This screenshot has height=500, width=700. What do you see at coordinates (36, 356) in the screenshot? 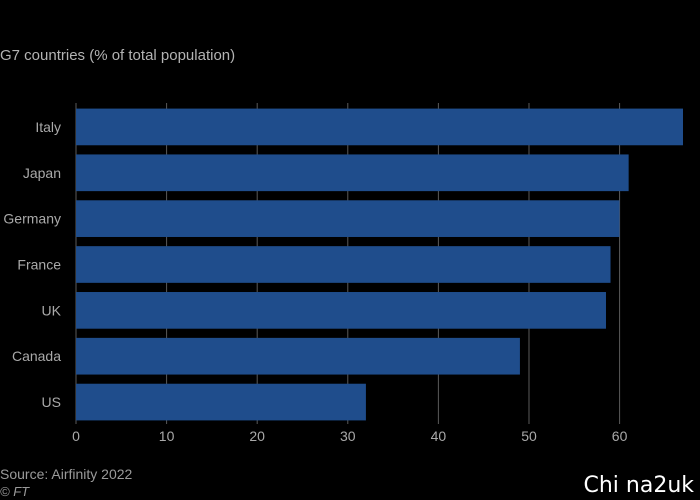
I see `y-tick-label-canada: Canada` at bounding box center [36, 356].